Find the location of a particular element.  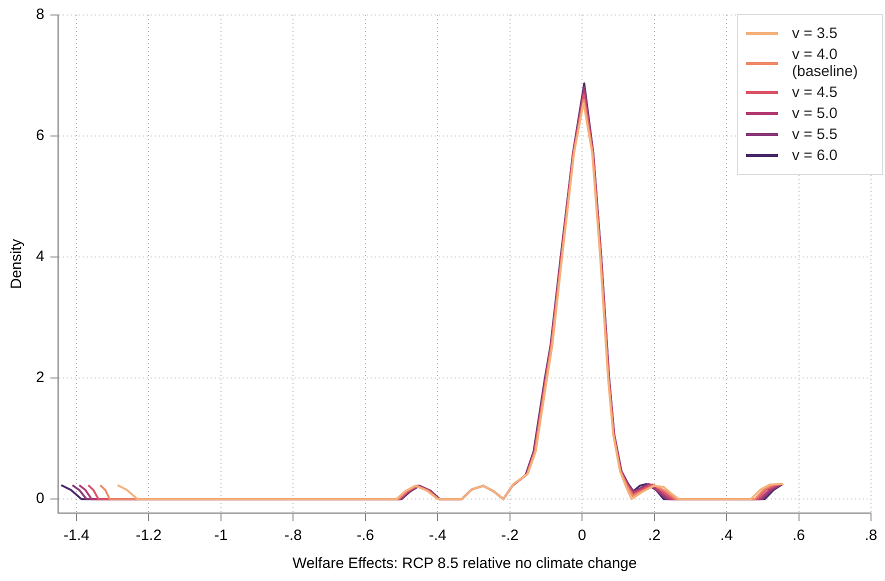

x-tick-label: .6 is located at coordinates (799, 535).